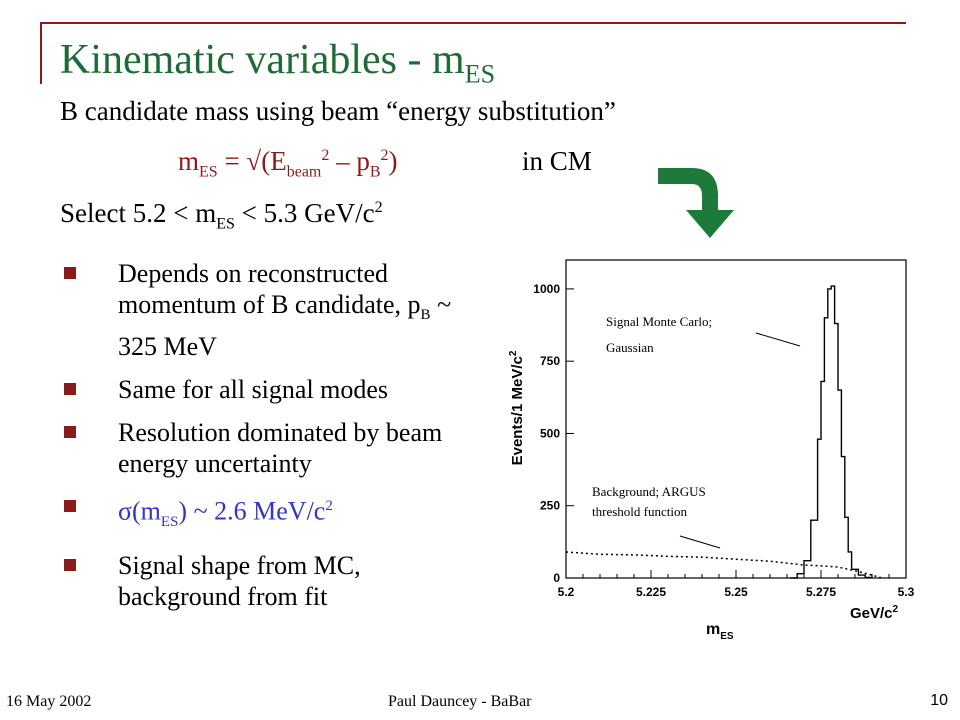  I want to click on x-tick-label: 5.225, so click(651, 592).